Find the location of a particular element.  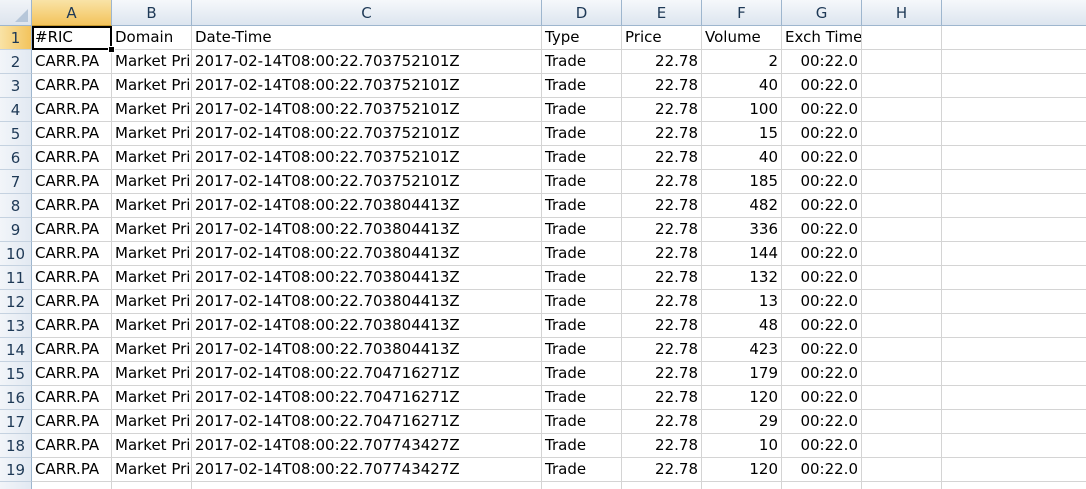

data-cell: 15 is located at coordinates (742, 134).